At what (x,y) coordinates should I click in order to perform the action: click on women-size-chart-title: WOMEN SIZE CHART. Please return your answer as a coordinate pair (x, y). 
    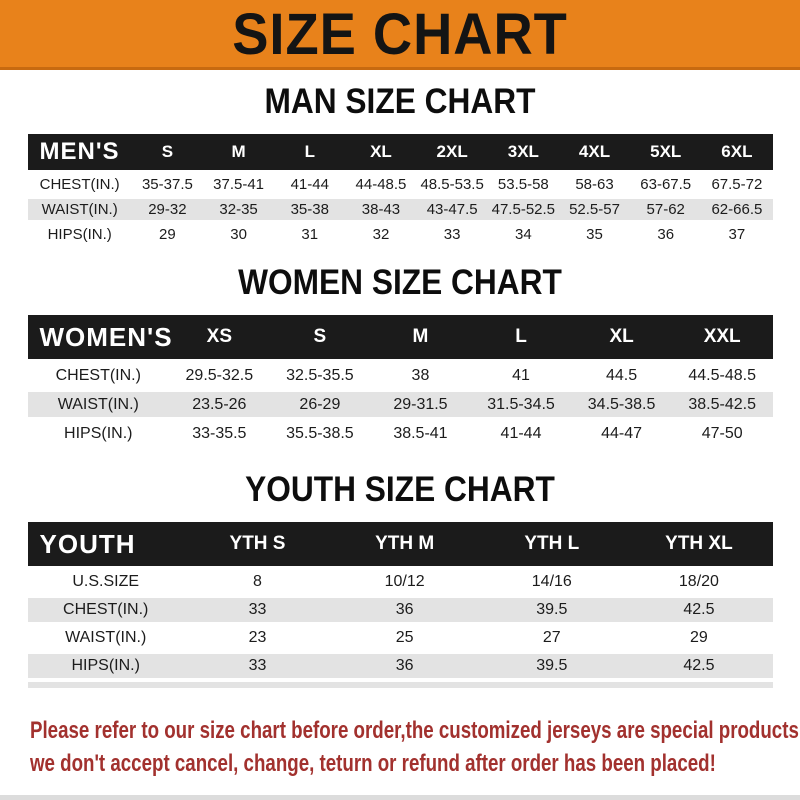
    Looking at the image, I should click on (400, 281).